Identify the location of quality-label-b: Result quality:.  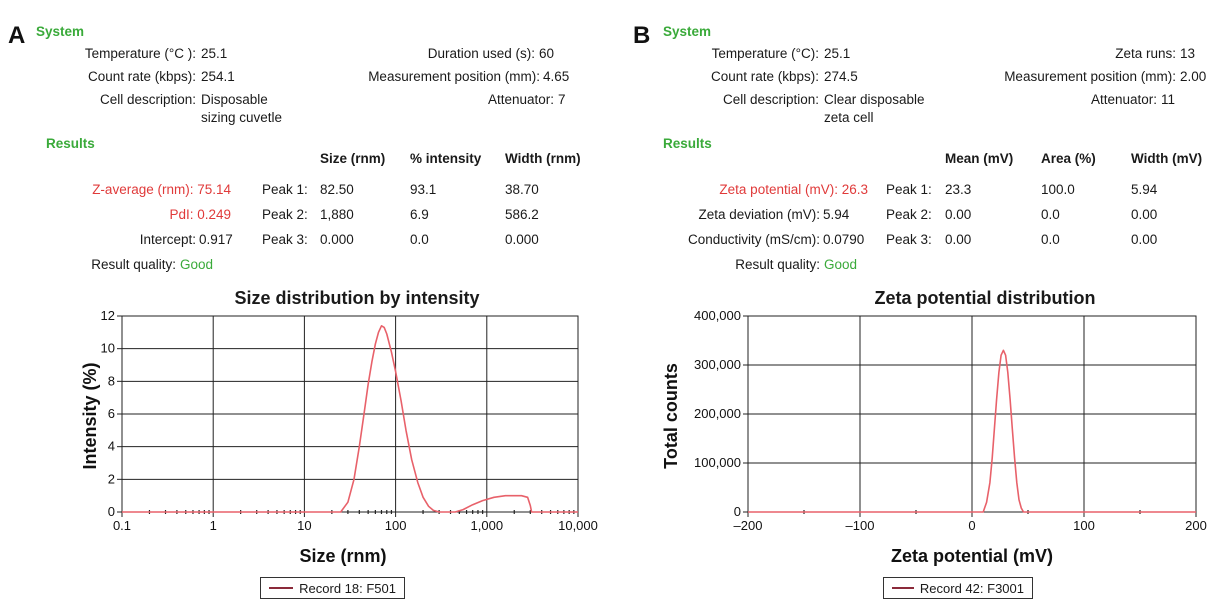
(777, 264).